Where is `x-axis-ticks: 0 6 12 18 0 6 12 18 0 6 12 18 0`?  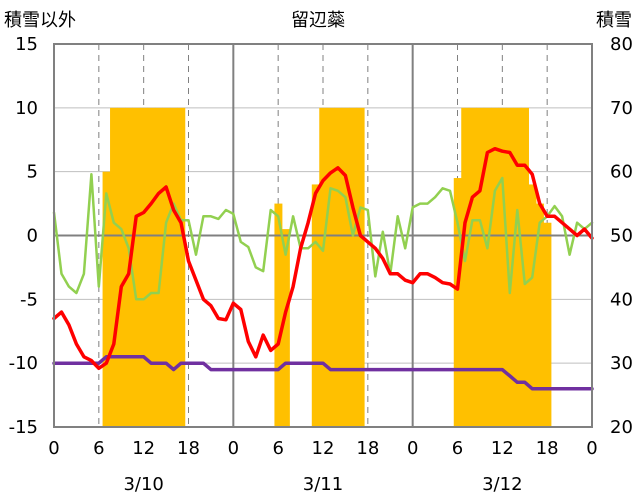
x-axis-ticks: 0 6 12 18 0 6 12 18 0 6 12 18 0 is located at coordinates (322, 448).